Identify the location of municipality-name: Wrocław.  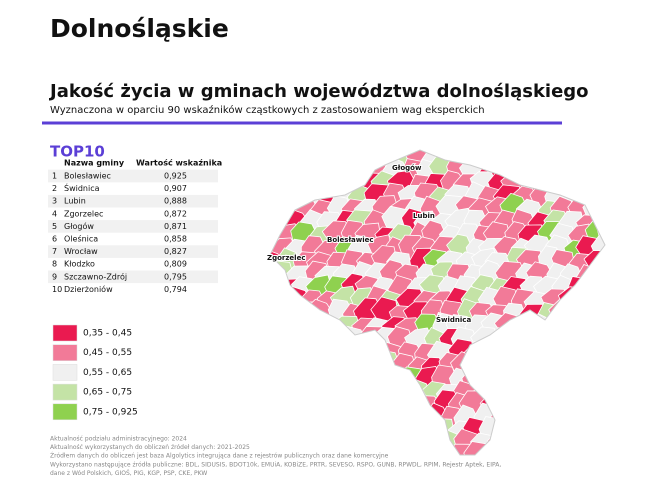
(81, 251).